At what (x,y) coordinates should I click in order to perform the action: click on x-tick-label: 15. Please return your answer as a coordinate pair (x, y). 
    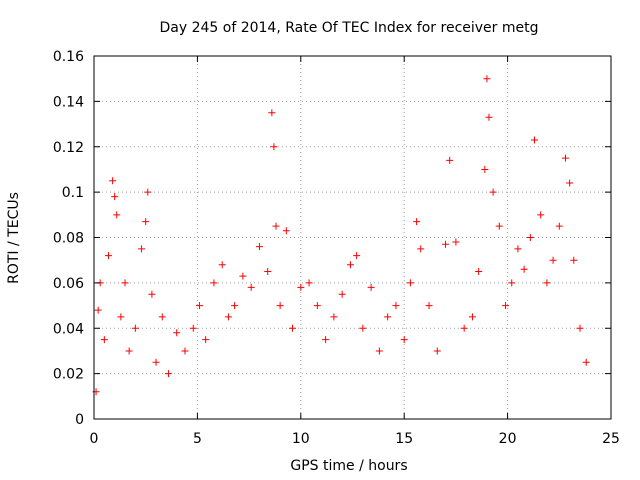
    Looking at the image, I should click on (404, 439).